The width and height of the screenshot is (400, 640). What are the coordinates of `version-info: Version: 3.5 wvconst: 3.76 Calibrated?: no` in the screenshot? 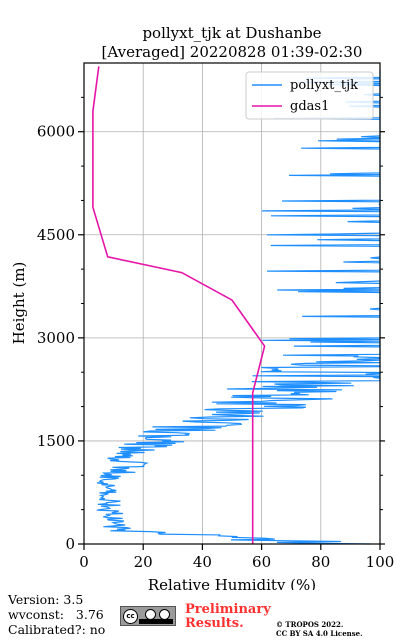 It's located at (56, 614).